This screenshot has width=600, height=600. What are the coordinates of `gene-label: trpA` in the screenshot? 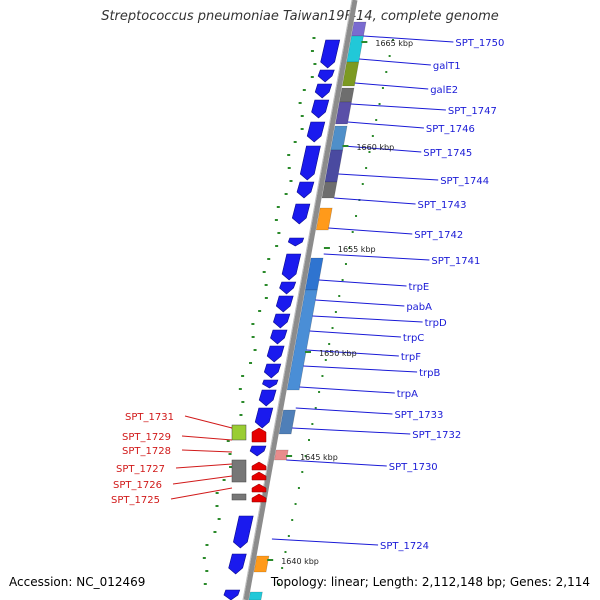 It's located at (407, 394).